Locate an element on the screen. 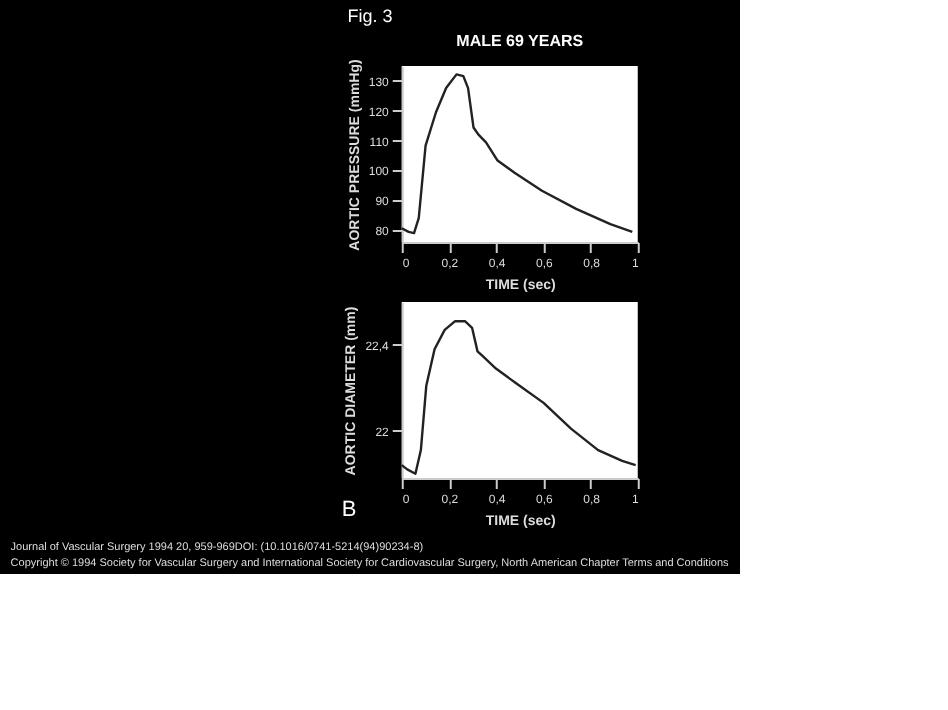  text: B is located at coordinates (349, 510).